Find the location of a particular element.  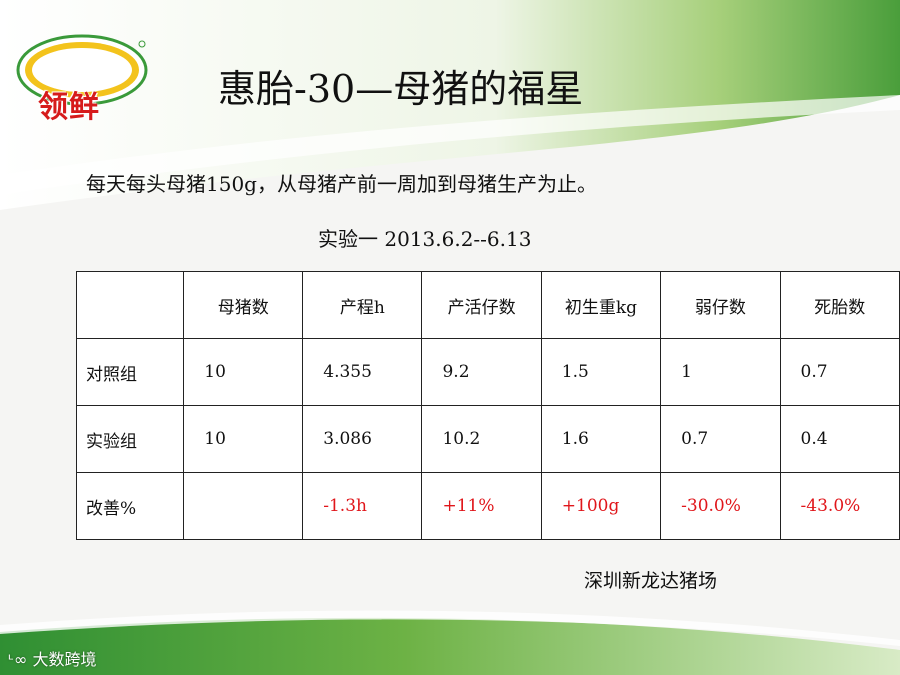

header-cell: 产程h is located at coordinates (362, 305).